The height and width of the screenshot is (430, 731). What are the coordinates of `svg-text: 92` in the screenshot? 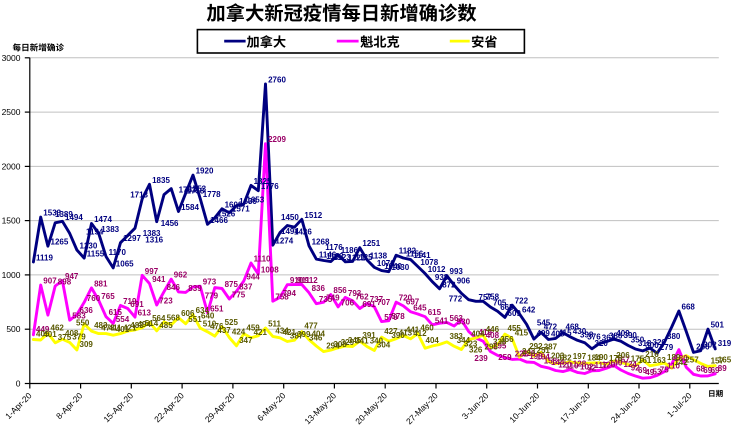 It's located at (635, 368).